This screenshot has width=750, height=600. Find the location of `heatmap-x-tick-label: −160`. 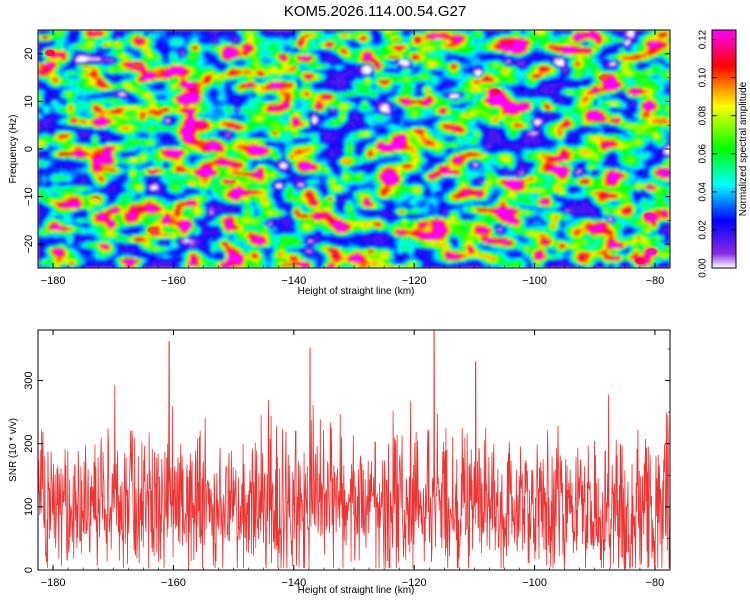

heatmap-x-tick-label: −160 is located at coordinates (173, 281).